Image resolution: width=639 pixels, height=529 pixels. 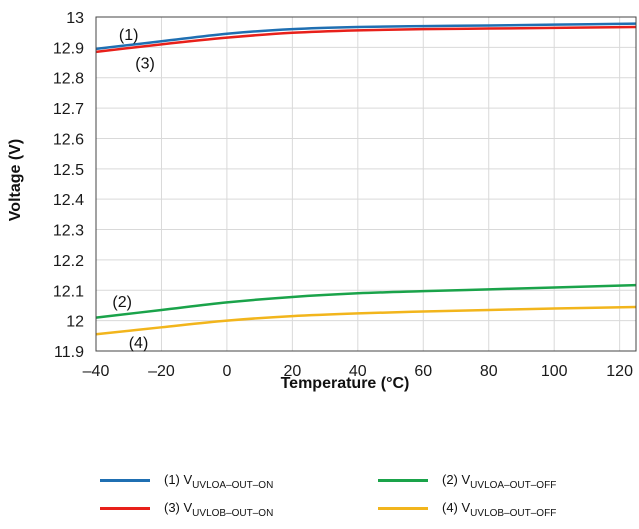 What do you see at coordinates (15, 180) in the screenshot?
I see `y-axis-title: Voltage (V)` at bounding box center [15, 180].